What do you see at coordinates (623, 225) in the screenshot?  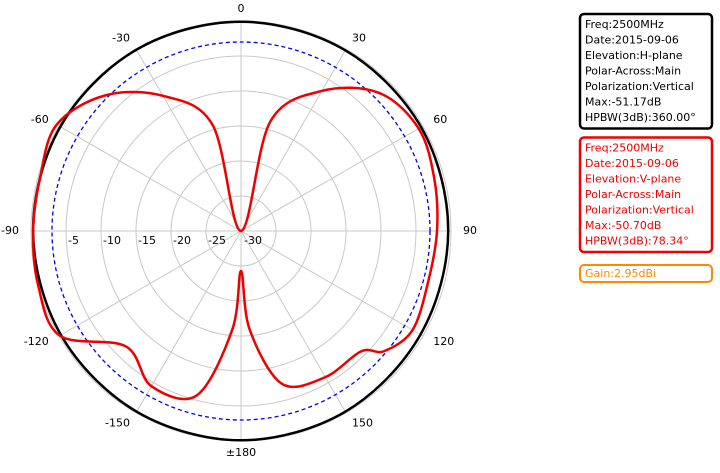 I see `legend-text: Max:-50.70dB` at bounding box center [623, 225].